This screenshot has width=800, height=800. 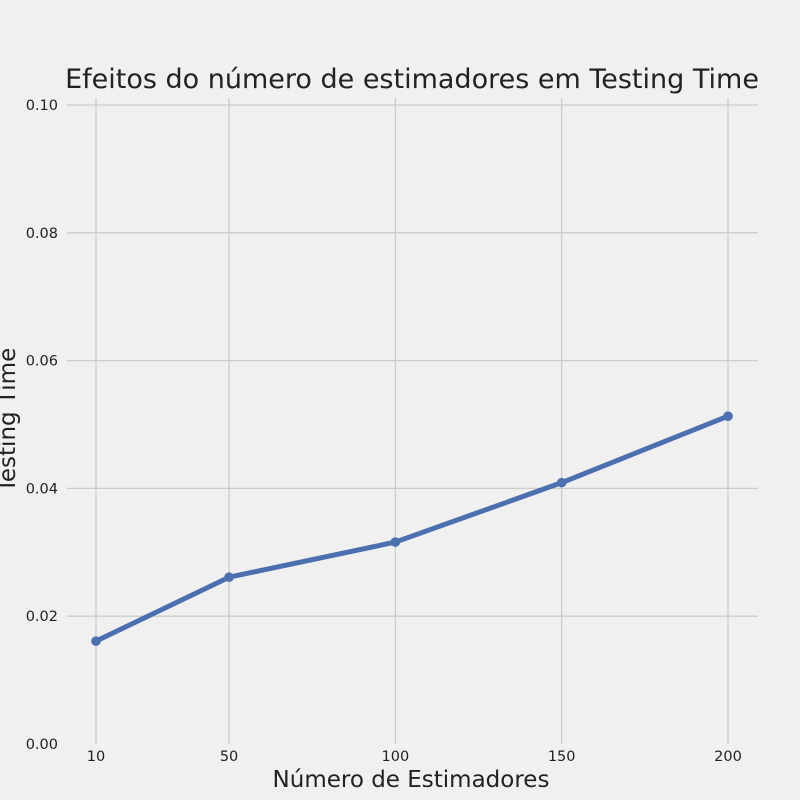 What do you see at coordinates (42, 234) in the screenshot?
I see `y-tick-label: 0.08` at bounding box center [42, 234].